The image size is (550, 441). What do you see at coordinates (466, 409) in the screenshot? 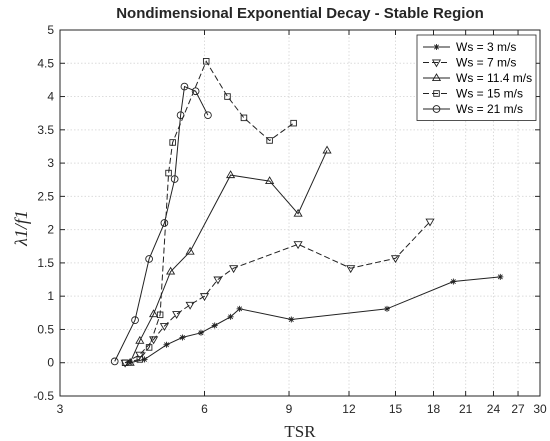
I see `x-tick-label: 21` at bounding box center [466, 409].